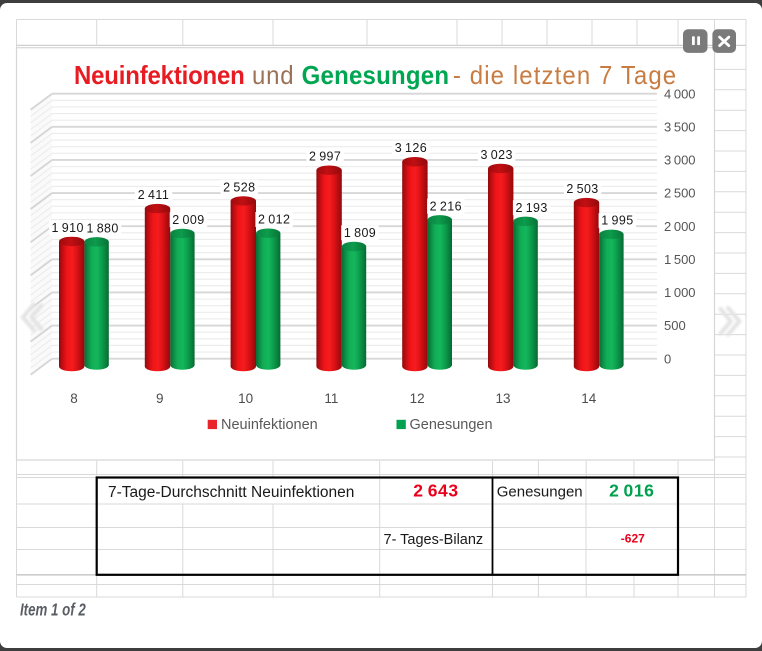 The image size is (762, 651). I want to click on svg-text: 3 126, so click(411, 148).